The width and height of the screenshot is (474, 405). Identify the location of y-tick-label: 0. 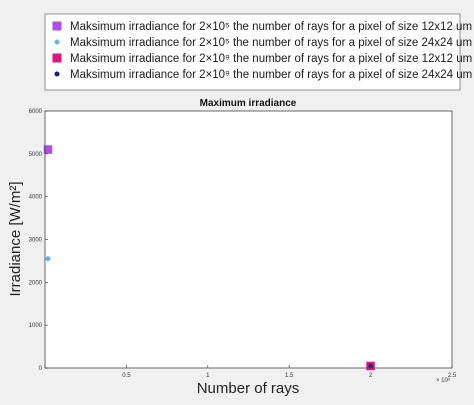
(41, 369).